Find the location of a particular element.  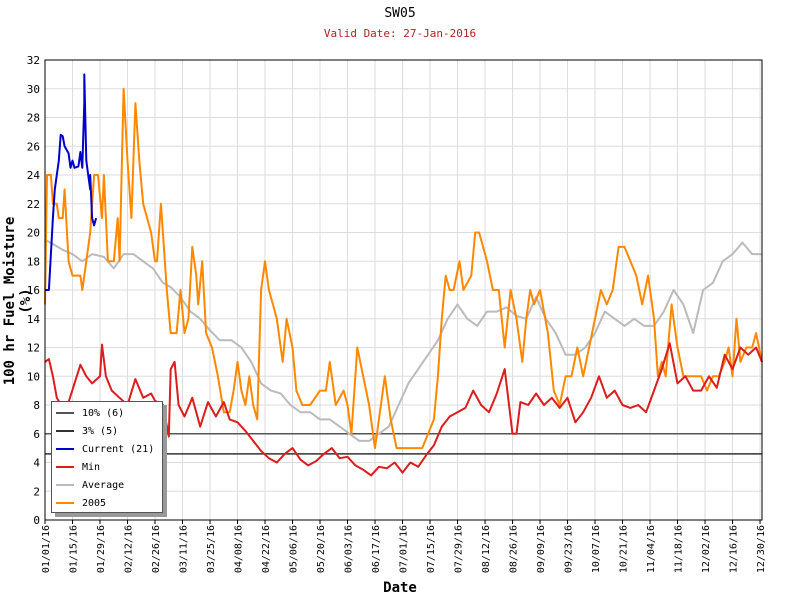

y-tick-label: 12 is located at coordinates (33, 348).